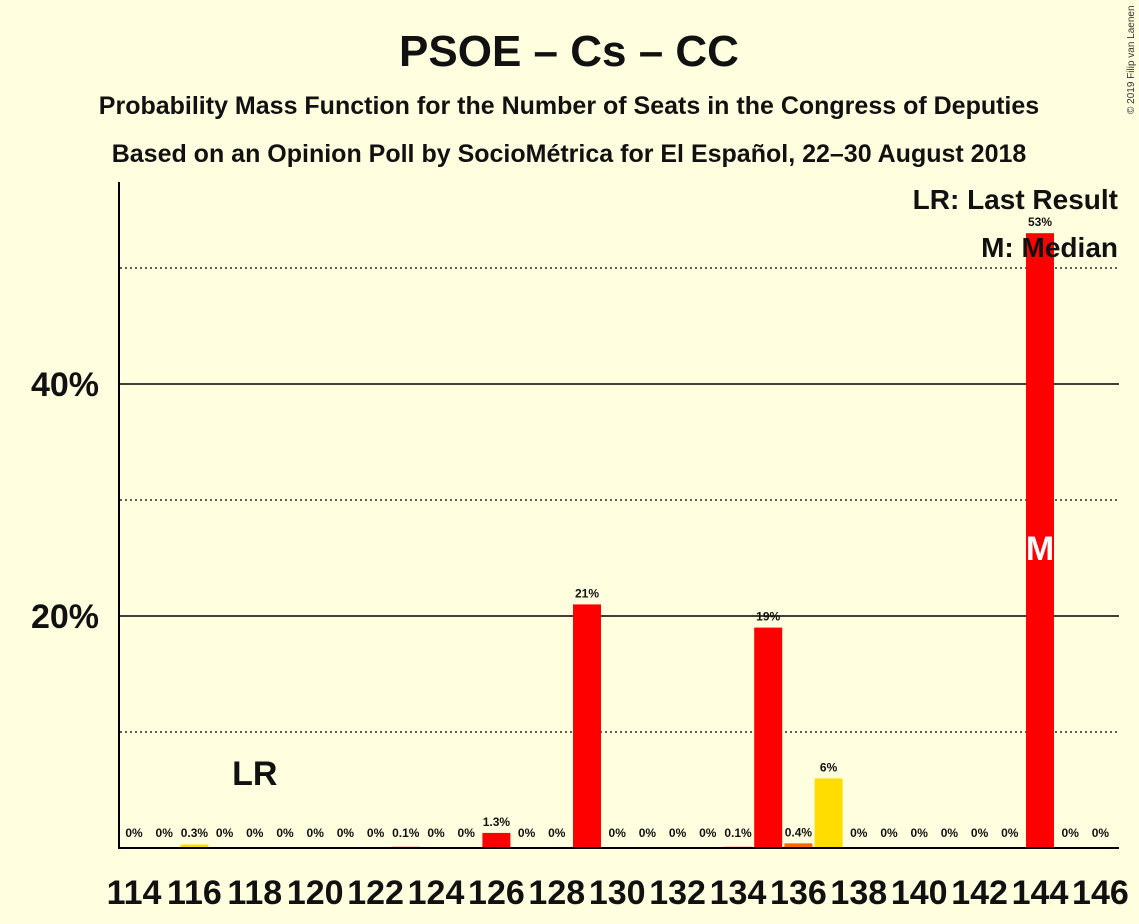 The height and width of the screenshot is (924, 1139). I want to click on data-label-seat-127: 0%, so click(527, 833).